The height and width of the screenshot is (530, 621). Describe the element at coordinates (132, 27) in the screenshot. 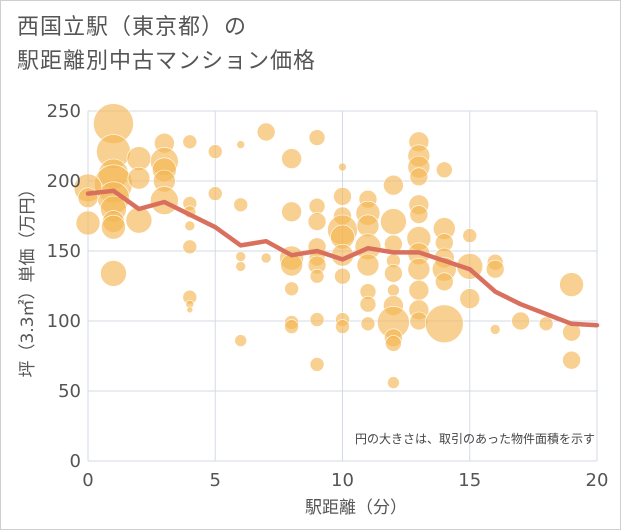

I see `chart-title-line1: 西国立駅（東京都）の` at that location.